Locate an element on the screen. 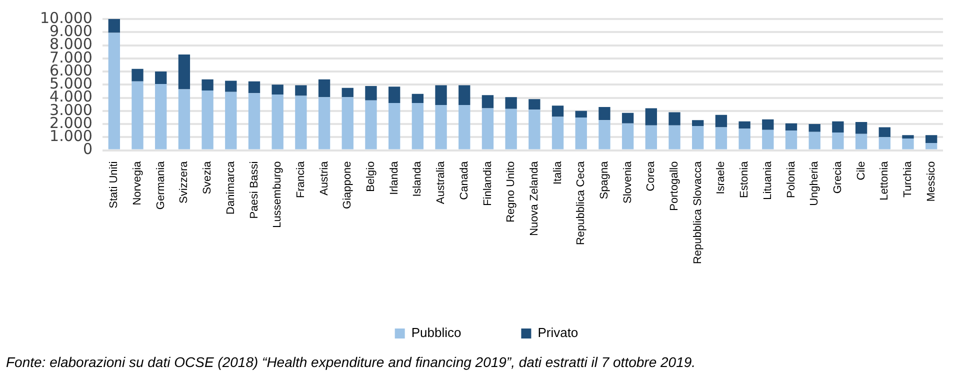  x-tick-label: Paesi Bassi is located at coordinates (254, 190).